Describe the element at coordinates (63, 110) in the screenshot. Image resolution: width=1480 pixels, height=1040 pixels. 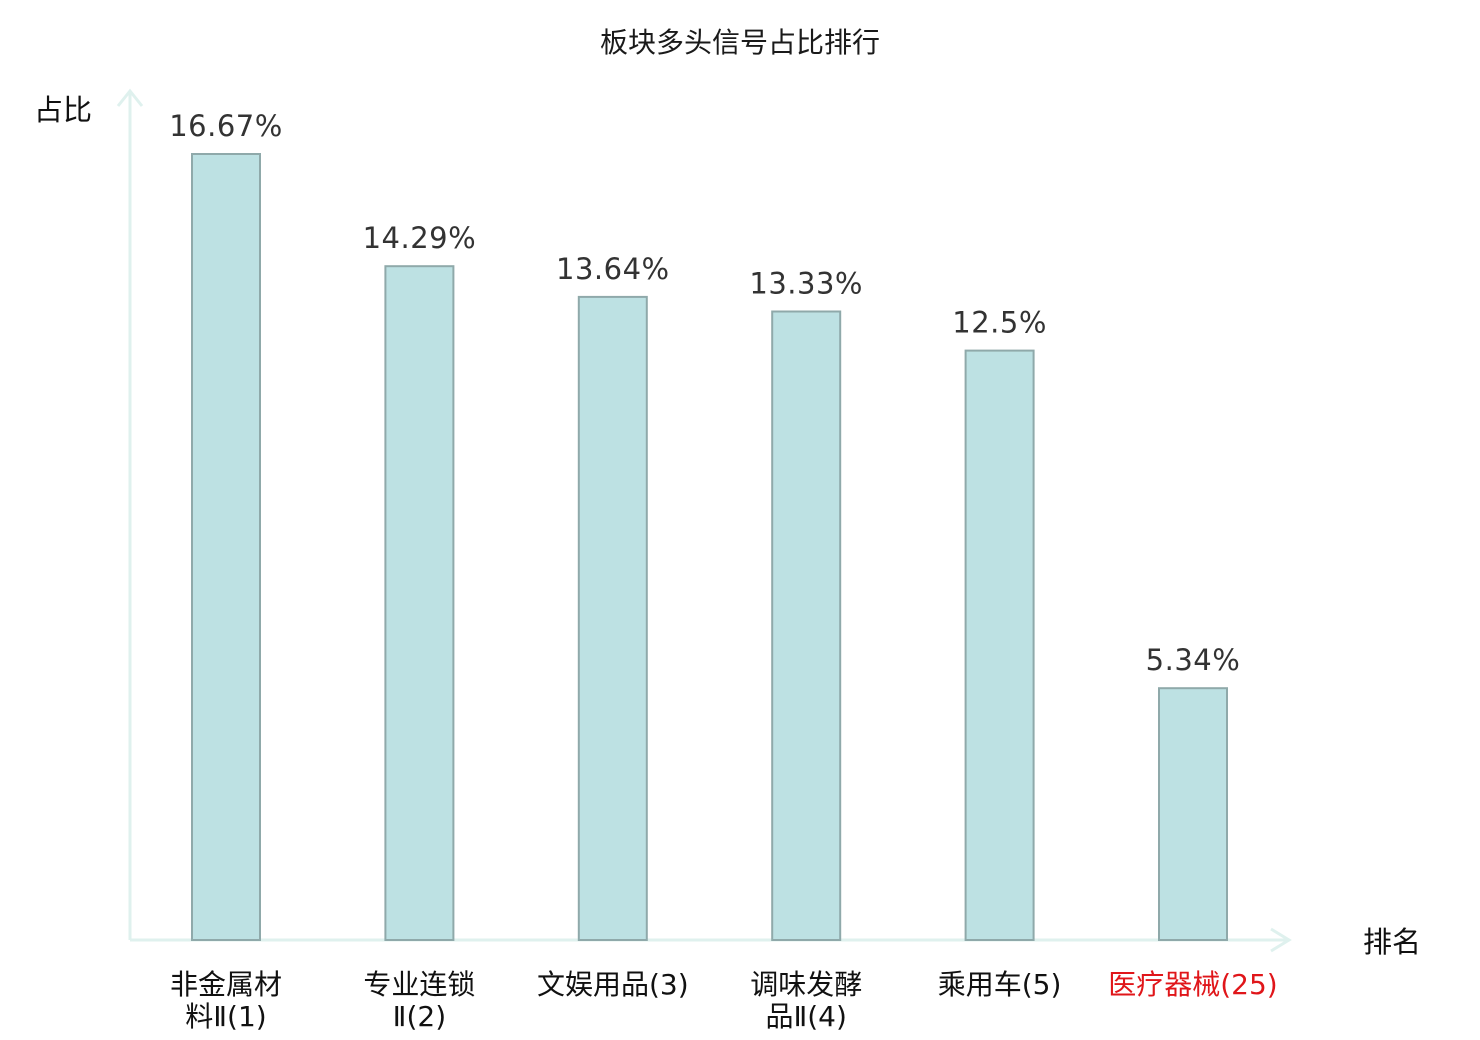
I see `y-axis-title: 占比` at that location.